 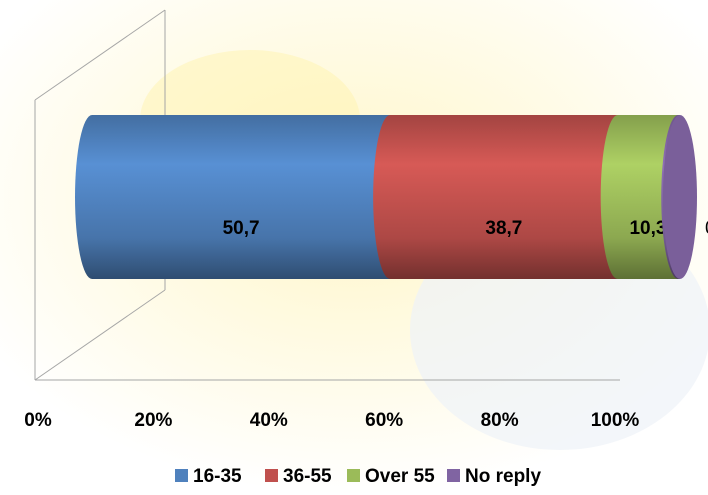 What do you see at coordinates (307, 476) in the screenshot?
I see `legend-label: 36-55` at bounding box center [307, 476].